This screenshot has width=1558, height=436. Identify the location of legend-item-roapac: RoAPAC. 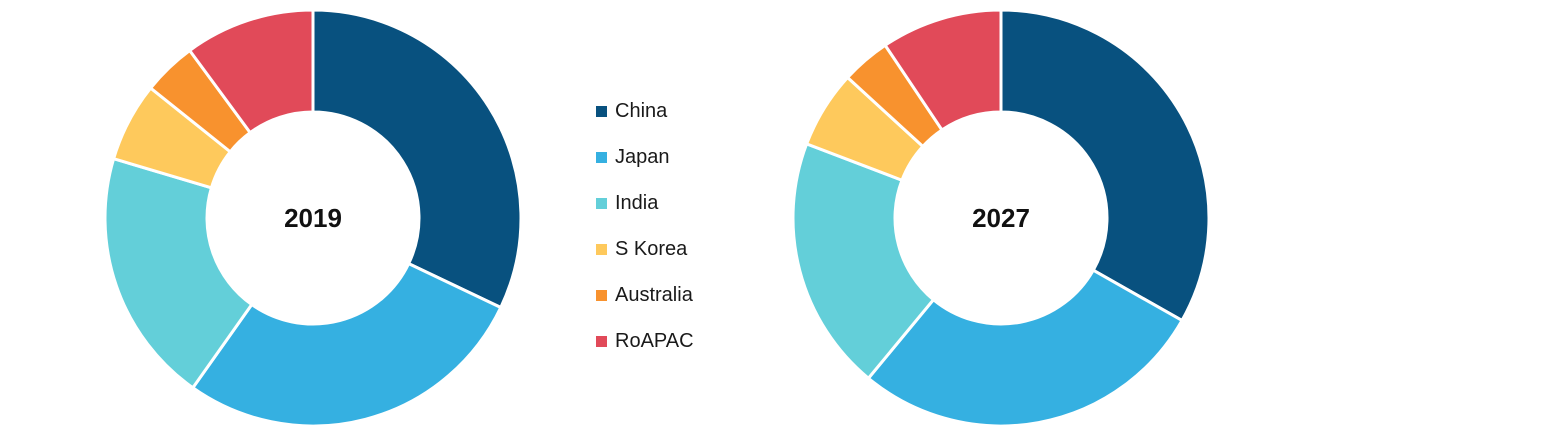
(645, 341).